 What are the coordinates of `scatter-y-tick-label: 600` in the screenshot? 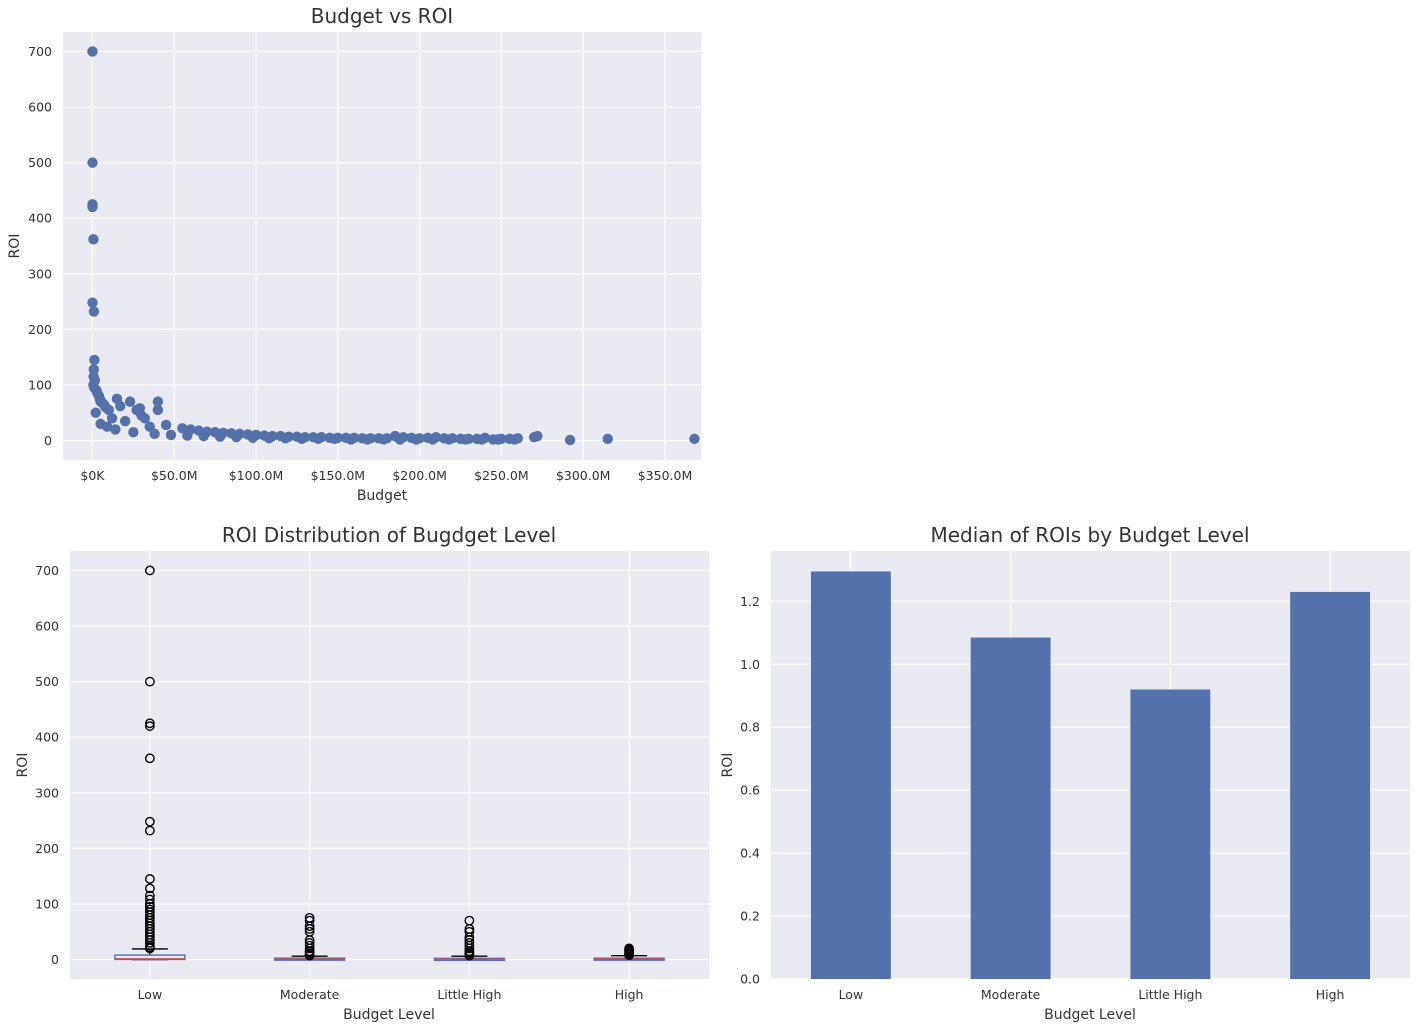 It's located at (40, 107).